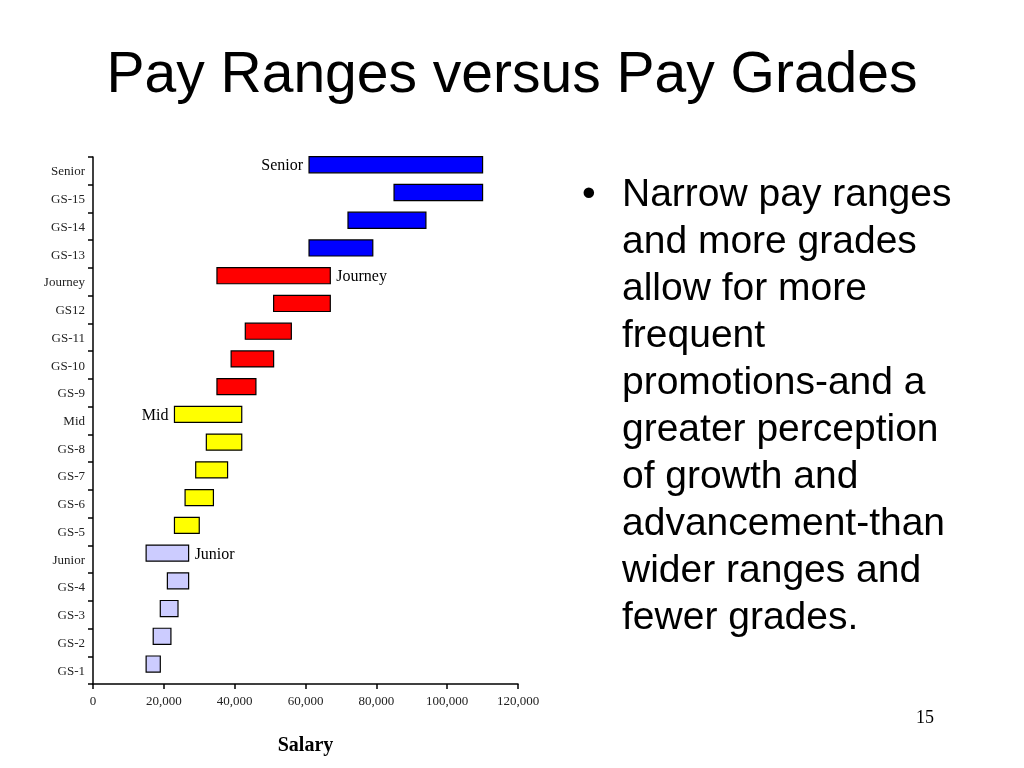 The height and width of the screenshot is (768, 1024). Describe the element at coordinates (215, 553) in the screenshot. I see `annotation: Junior` at that location.